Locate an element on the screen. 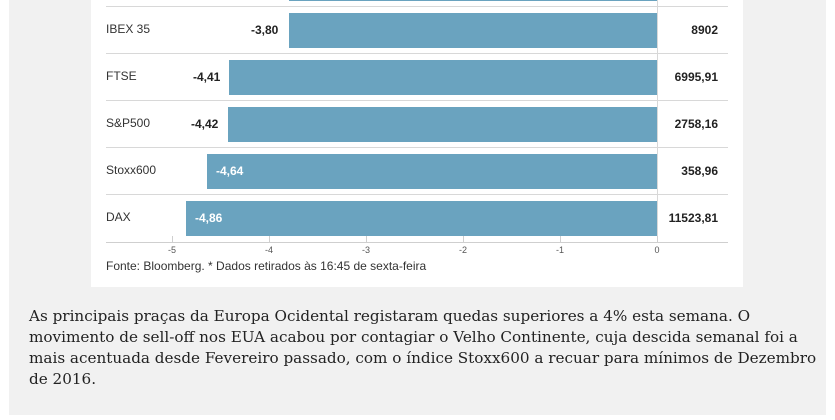 The image size is (835, 420). percent-change: -4,41 is located at coordinates (207, 77).